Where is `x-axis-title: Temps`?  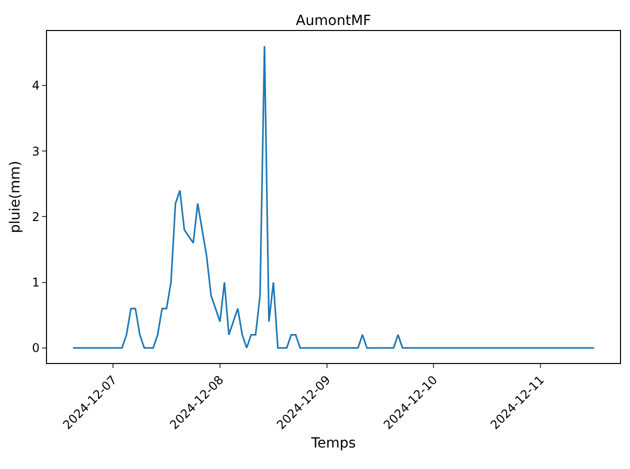
x-axis-title: Temps is located at coordinates (333, 443).